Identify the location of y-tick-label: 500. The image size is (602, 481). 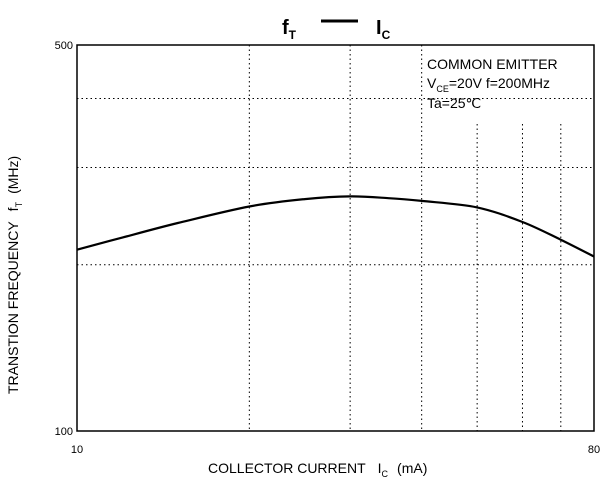
(64, 46).